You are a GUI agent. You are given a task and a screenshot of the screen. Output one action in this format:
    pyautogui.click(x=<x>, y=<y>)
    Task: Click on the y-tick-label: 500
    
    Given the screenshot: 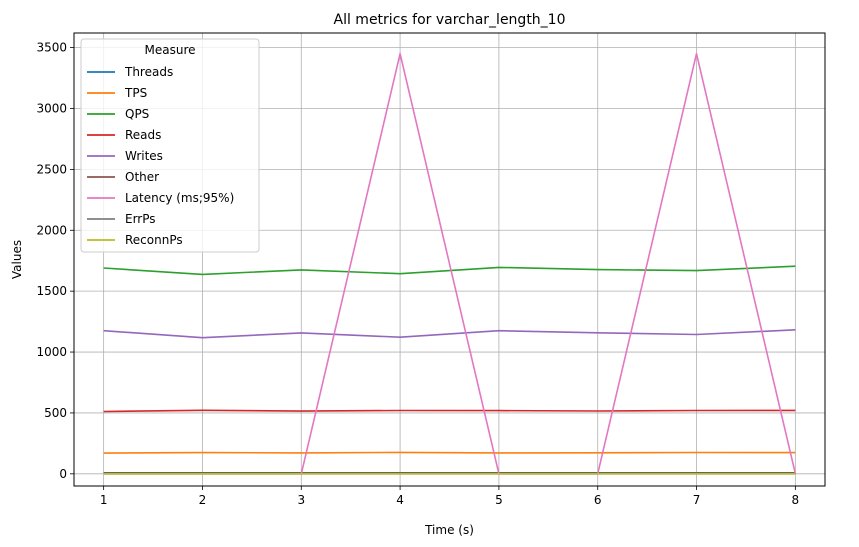 What is the action you would take?
    pyautogui.click(x=55, y=413)
    